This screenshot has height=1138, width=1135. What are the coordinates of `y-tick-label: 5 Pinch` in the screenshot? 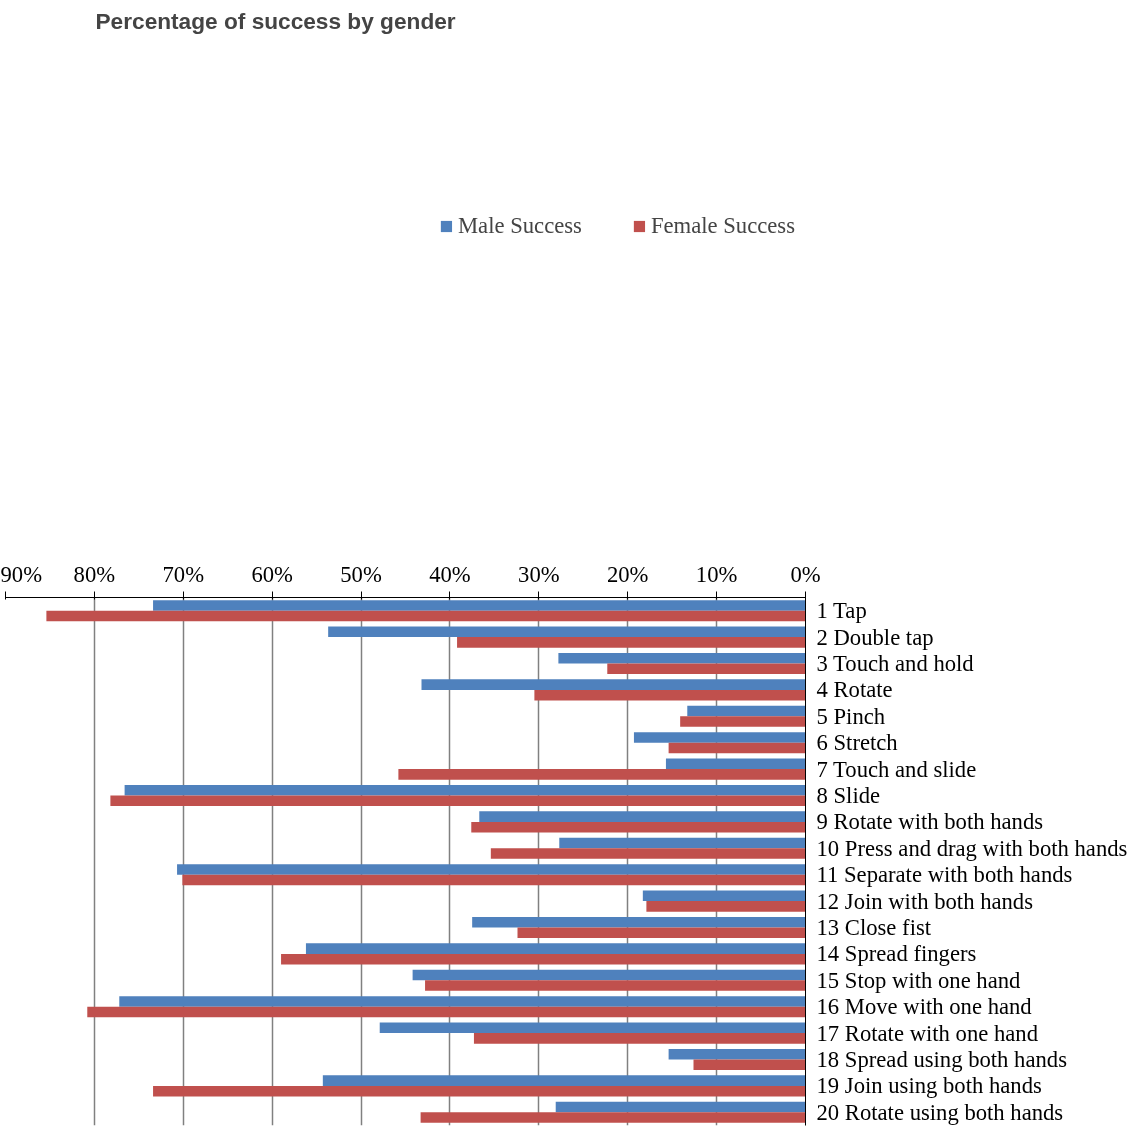 It's located at (851, 716).